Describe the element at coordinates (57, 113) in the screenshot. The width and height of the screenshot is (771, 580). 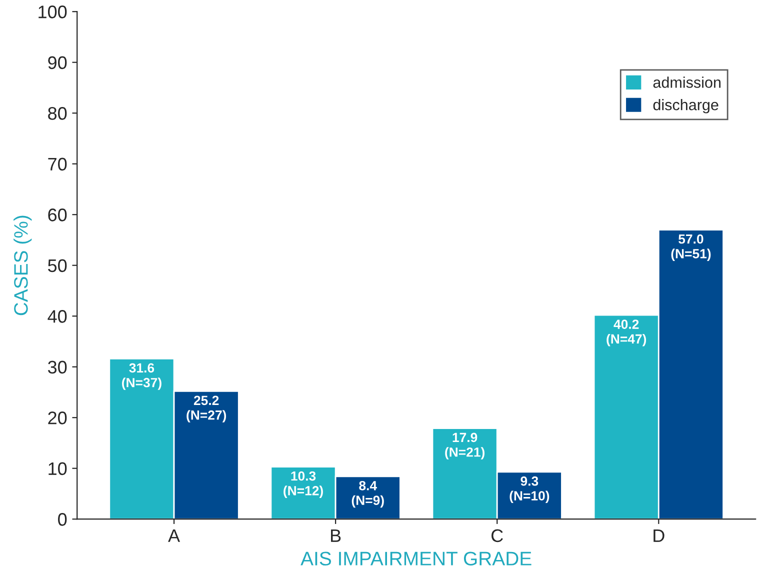
I see `y-tick-label: 80` at that location.